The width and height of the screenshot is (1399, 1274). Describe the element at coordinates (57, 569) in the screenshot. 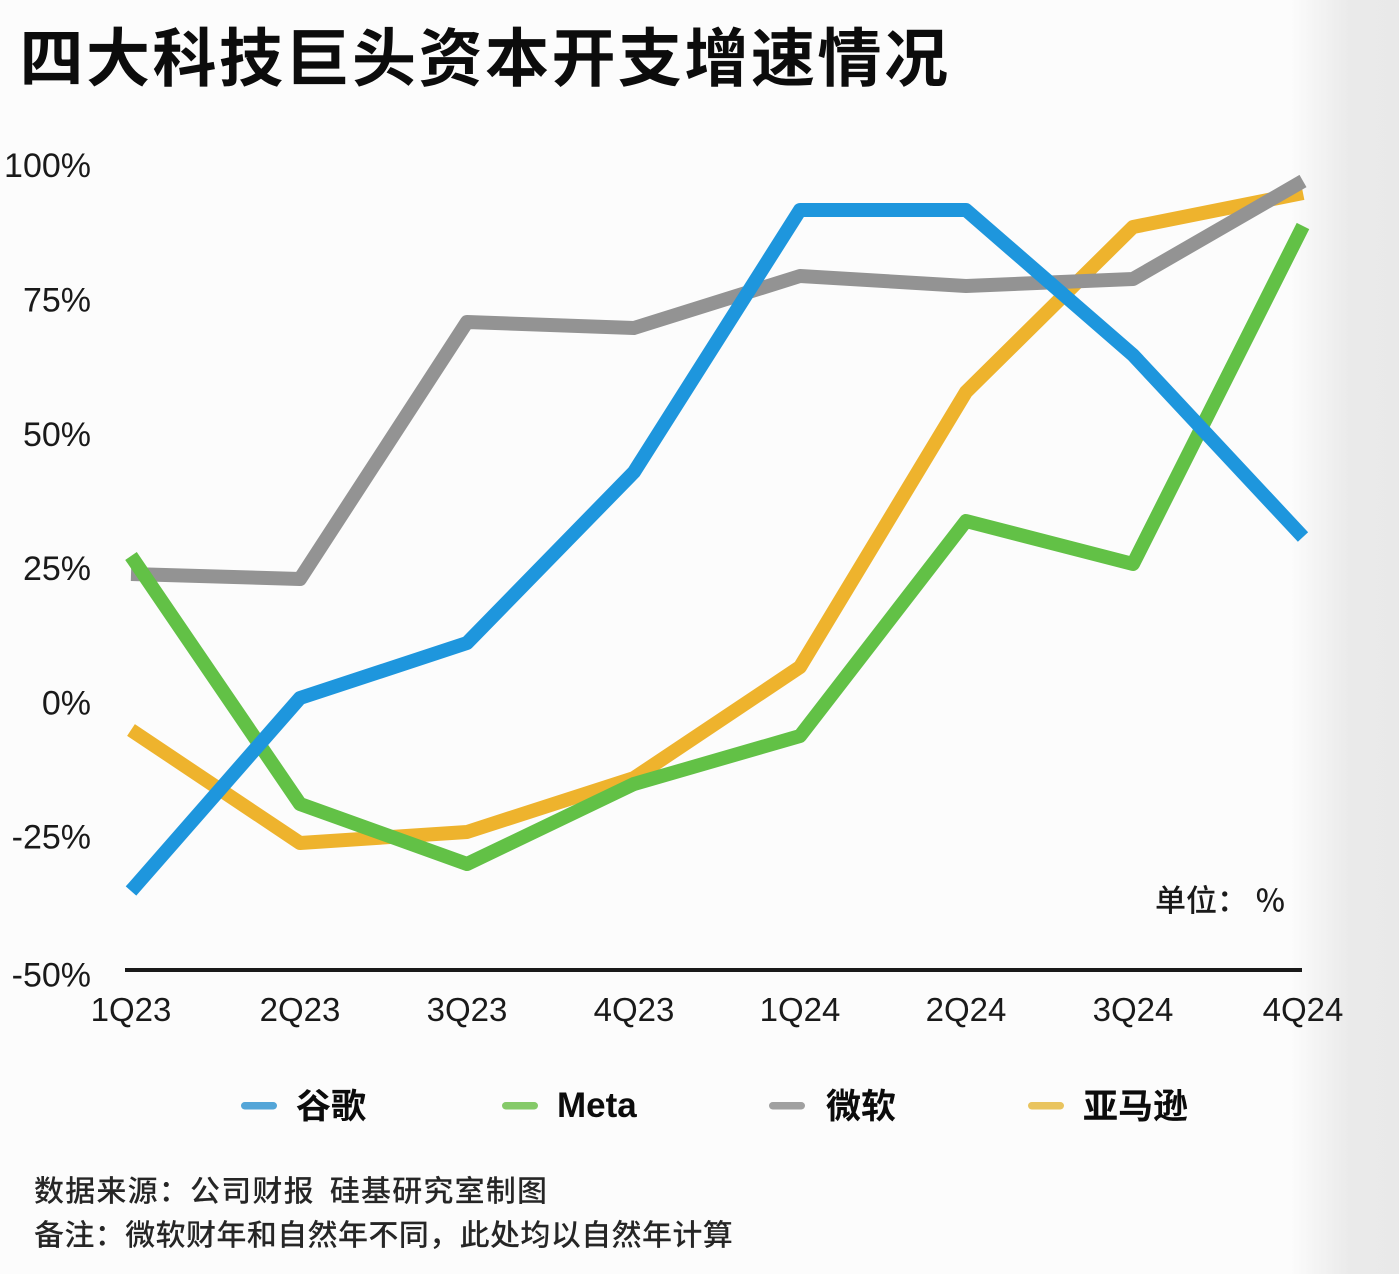

I see `svg-text: 25%` at that location.